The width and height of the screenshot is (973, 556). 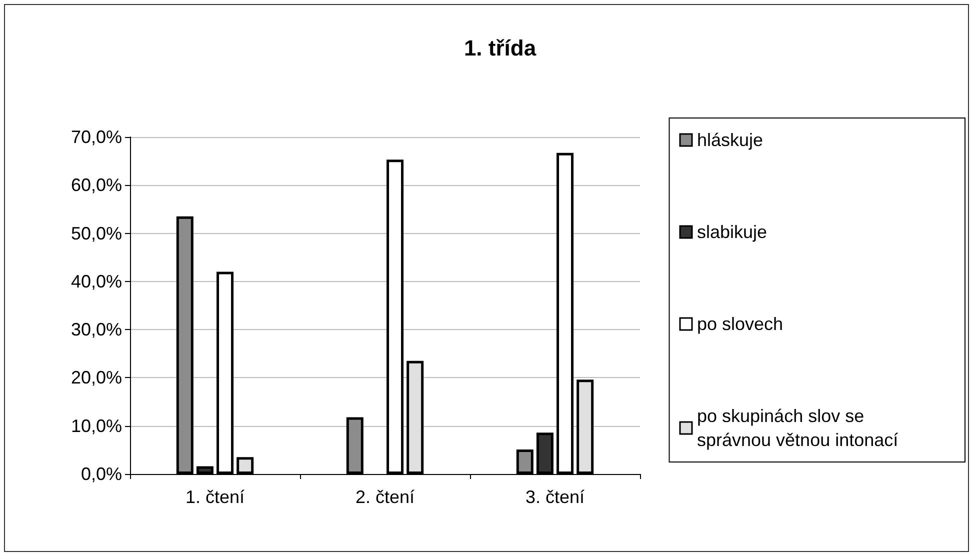 I want to click on x-tick-label: 2. čtení, so click(x=385, y=497).